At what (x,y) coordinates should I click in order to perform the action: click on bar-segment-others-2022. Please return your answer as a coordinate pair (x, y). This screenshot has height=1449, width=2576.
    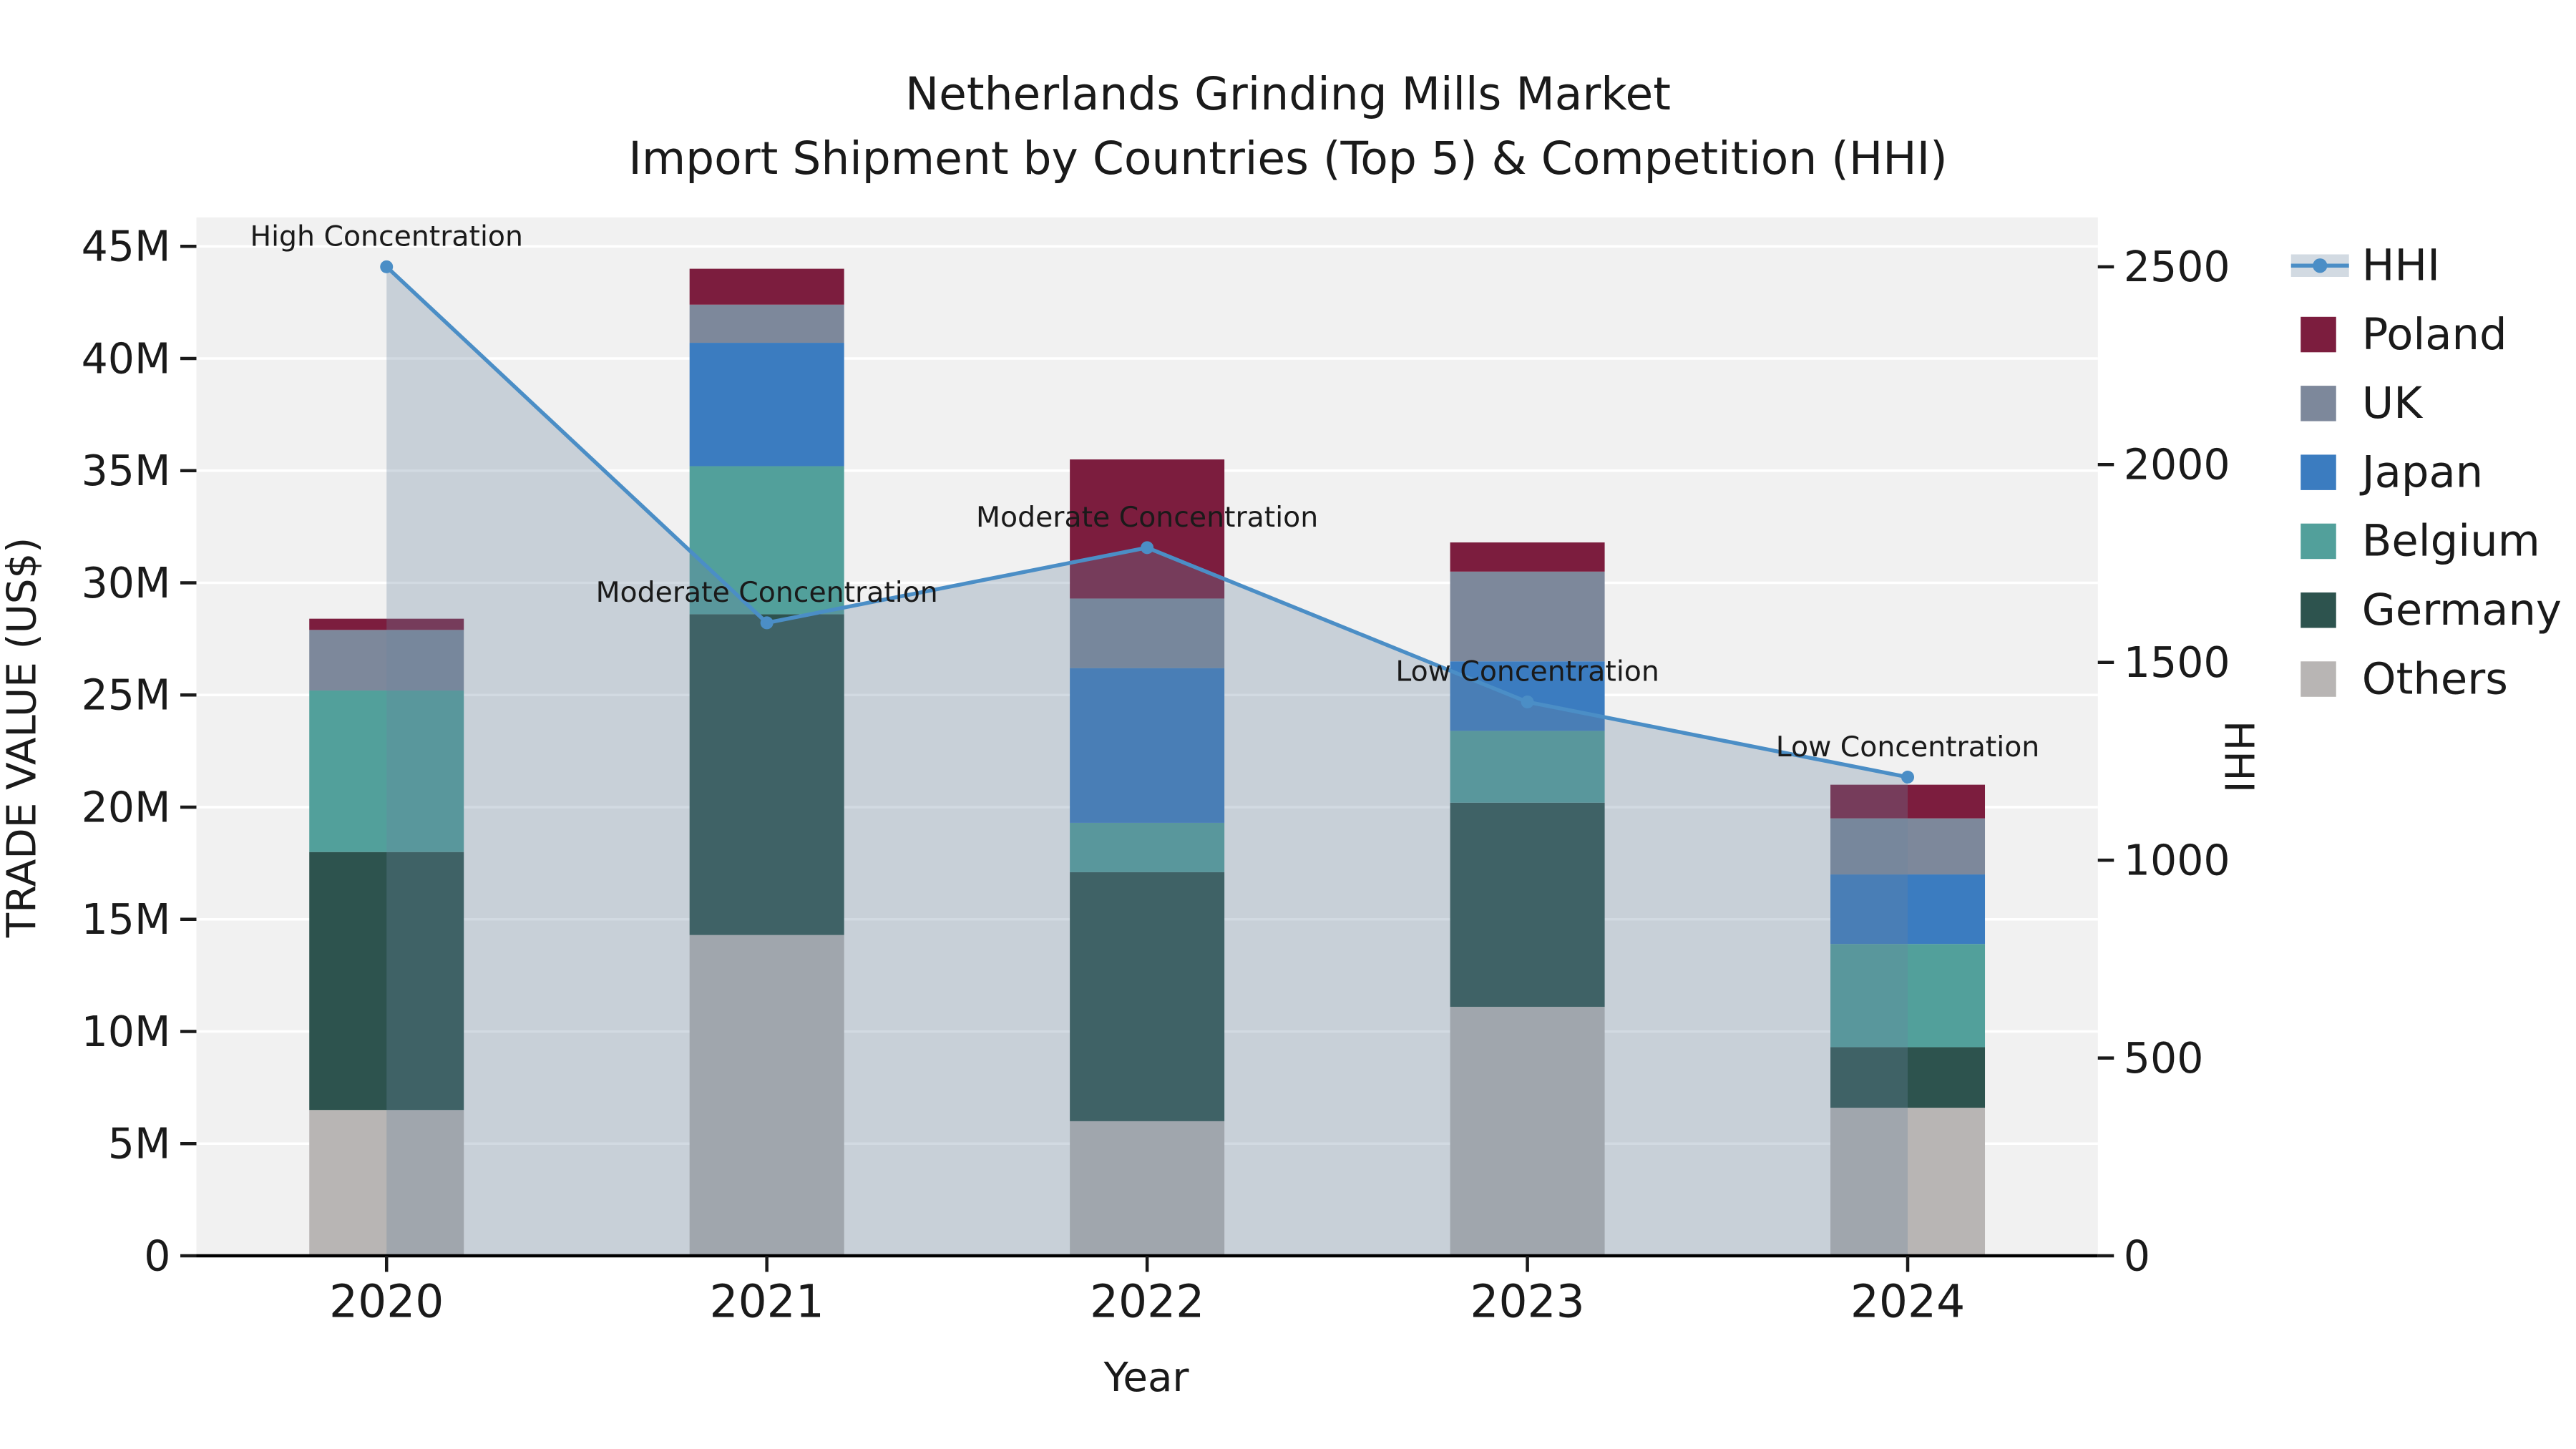
    Looking at the image, I should click on (1147, 1188).